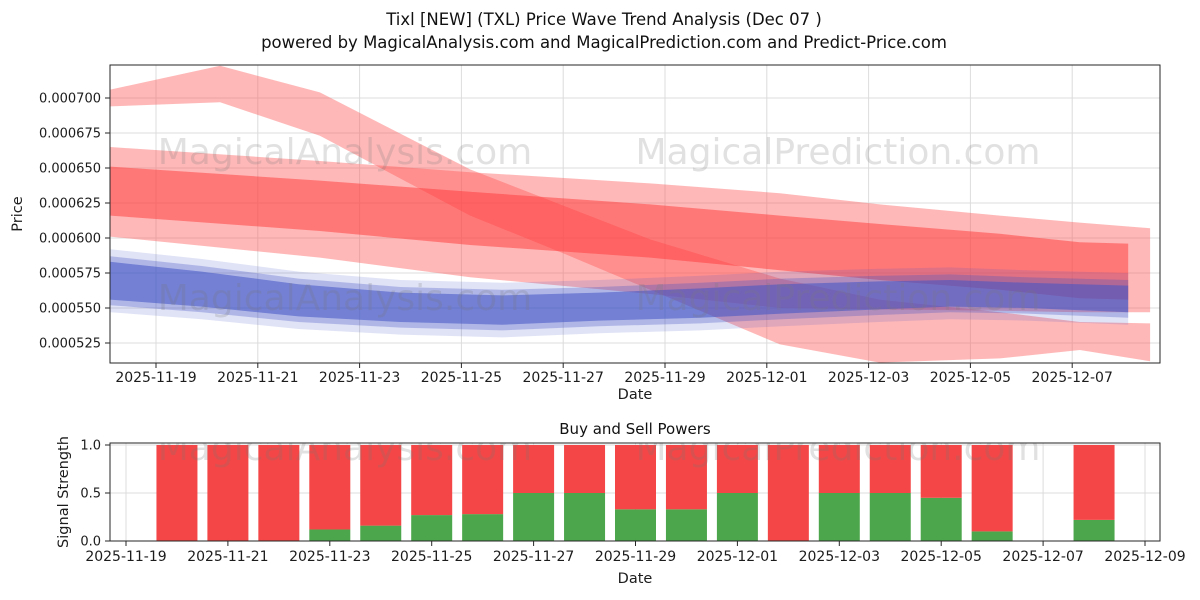 The height and width of the screenshot is (600, 1200). Describe the element at coordinates (70, 134) in the screenshot. I see `y-tick-label: 0.000675` at that location.